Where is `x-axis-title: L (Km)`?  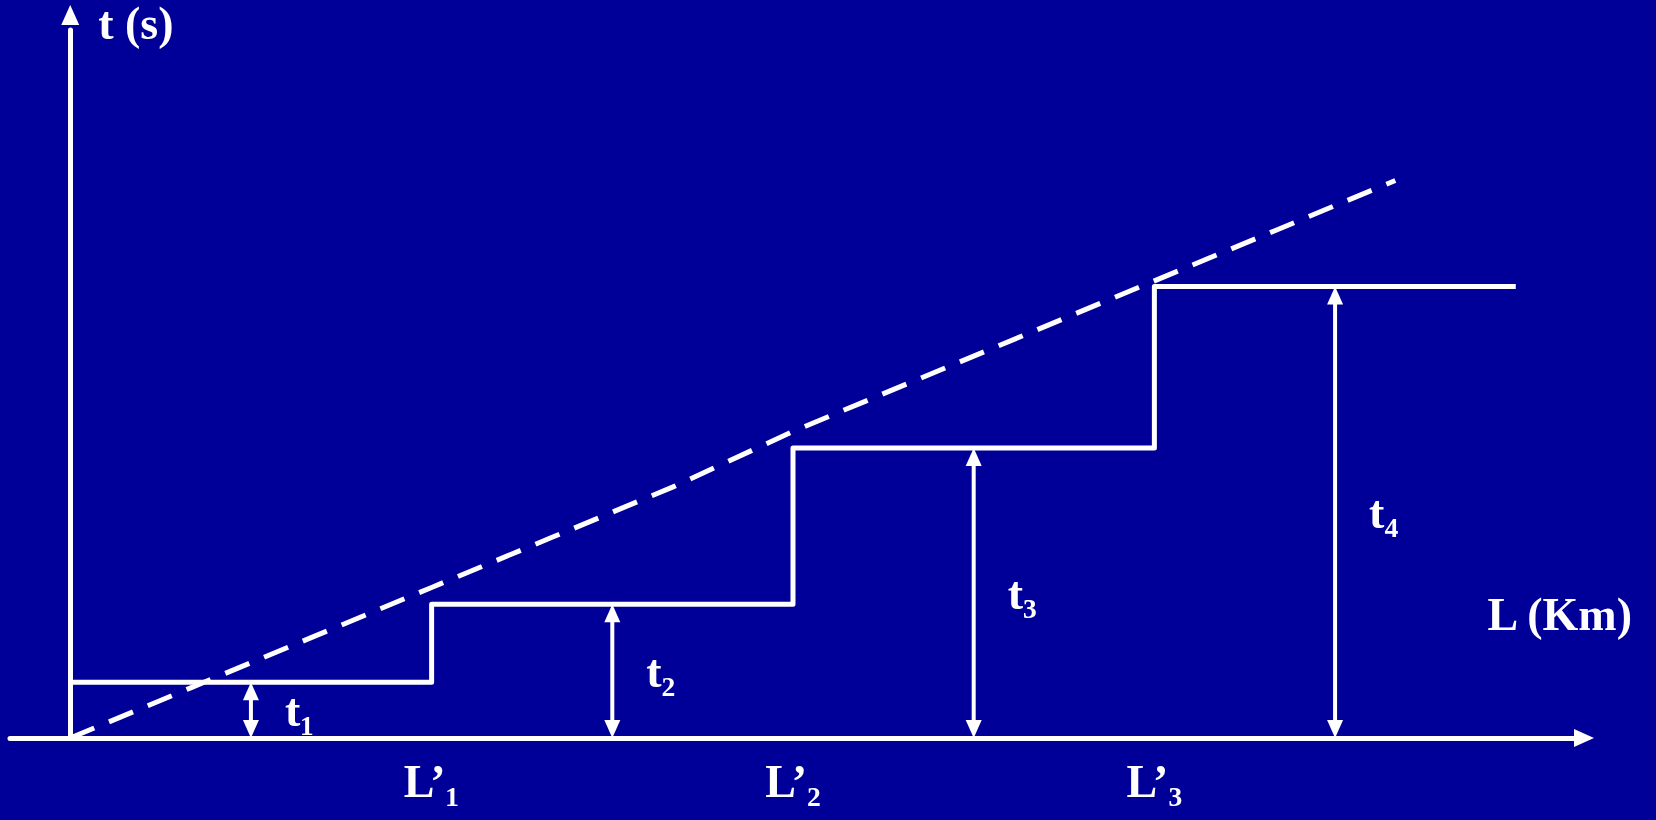
x-axis-title: L (Km) is located at coordinates (1559, 614).